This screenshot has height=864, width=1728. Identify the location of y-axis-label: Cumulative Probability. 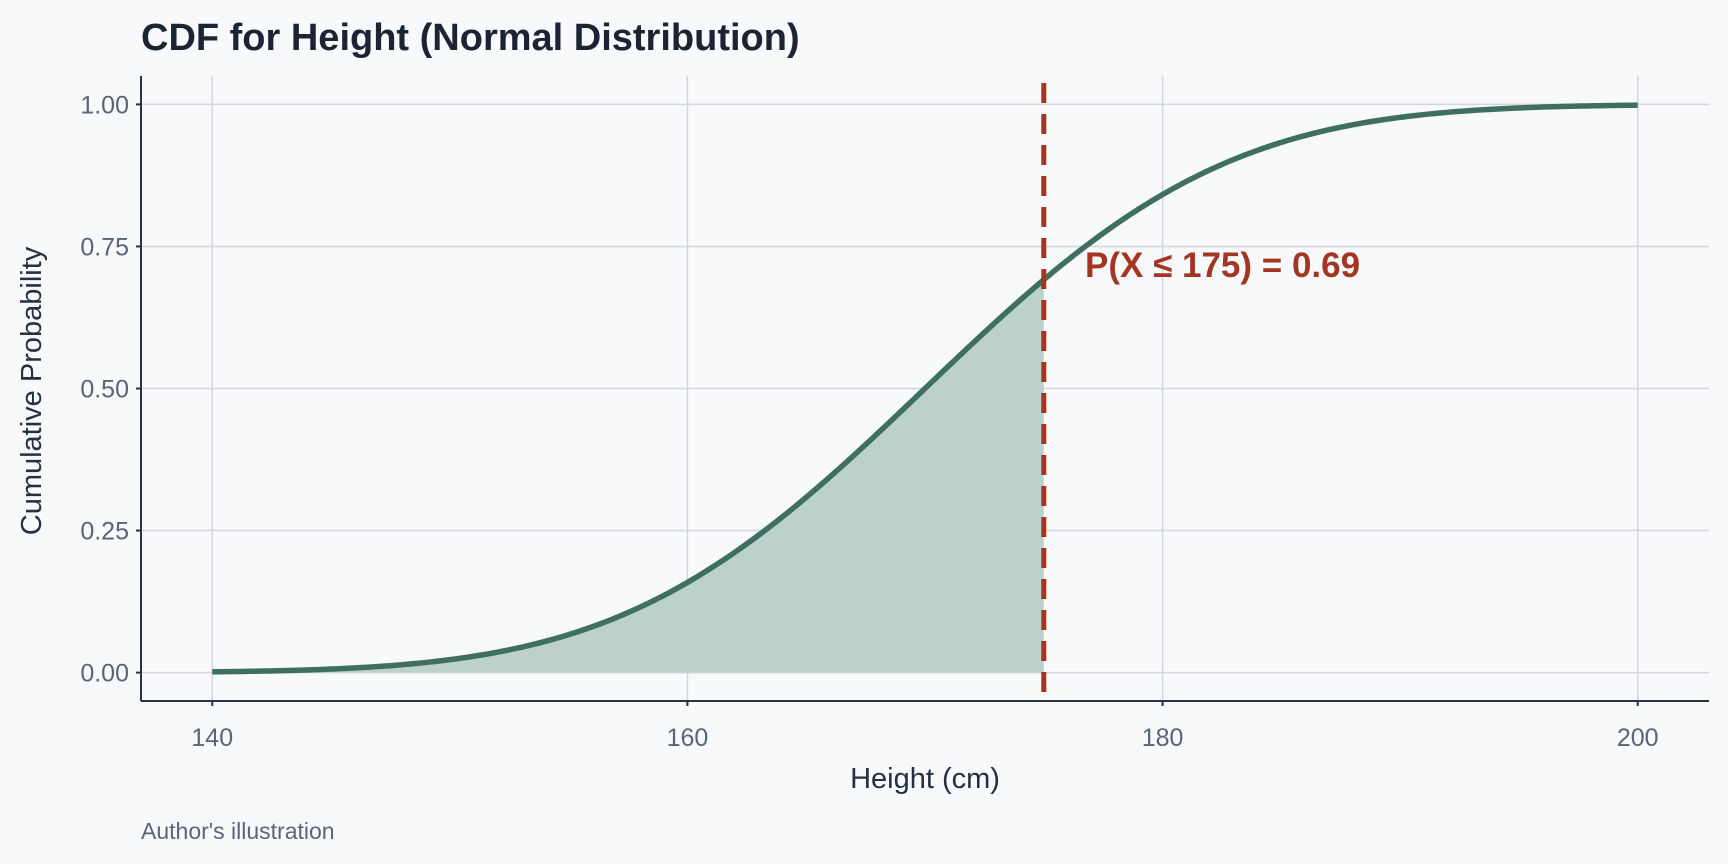
(32, 390).